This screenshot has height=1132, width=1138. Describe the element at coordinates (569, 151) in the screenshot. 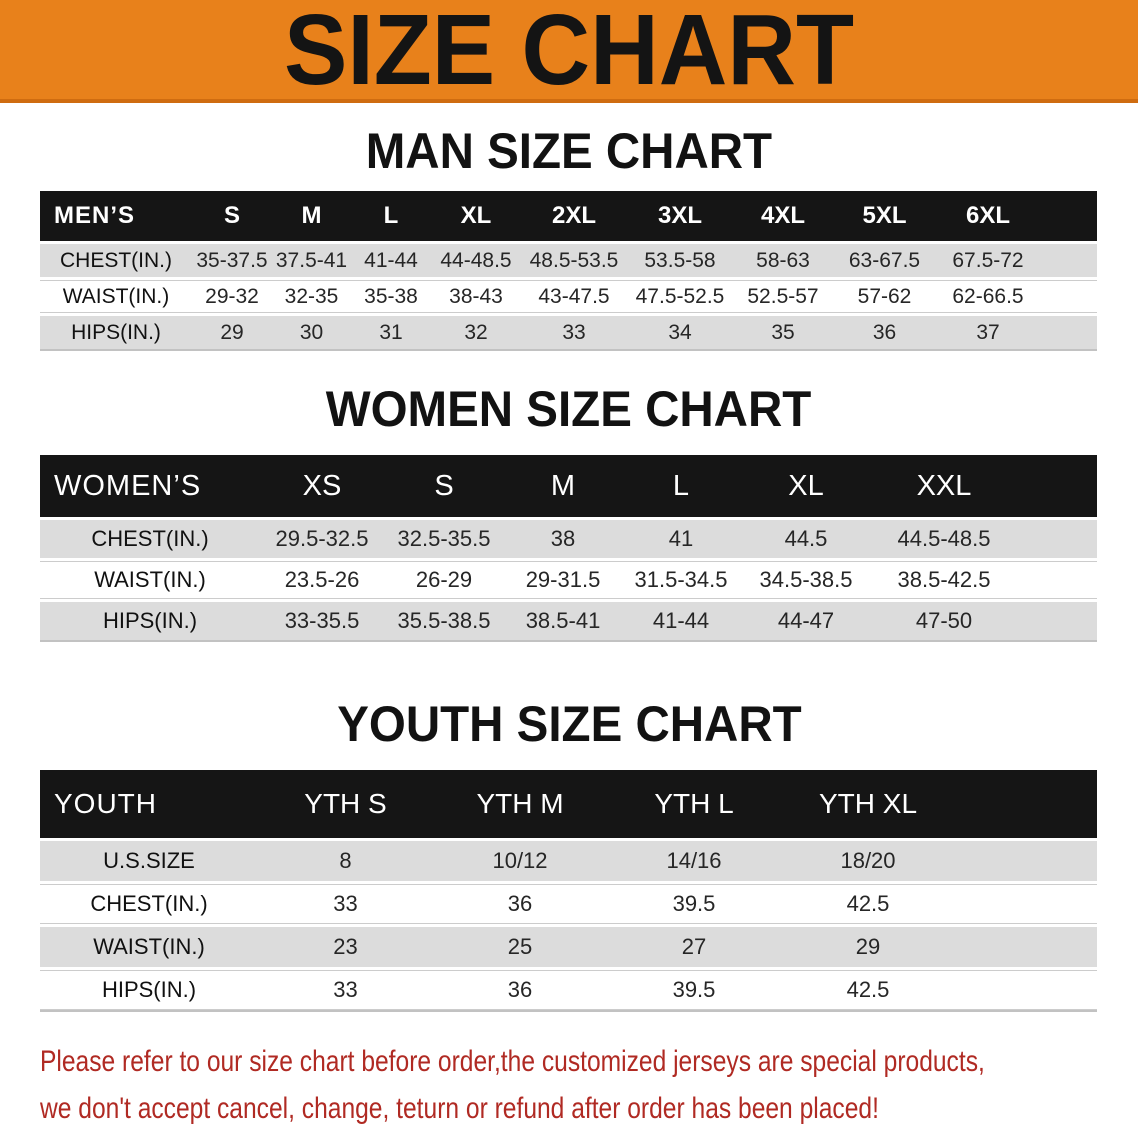

I see `men-section-heading: MAN SIZE CHART` at that location.